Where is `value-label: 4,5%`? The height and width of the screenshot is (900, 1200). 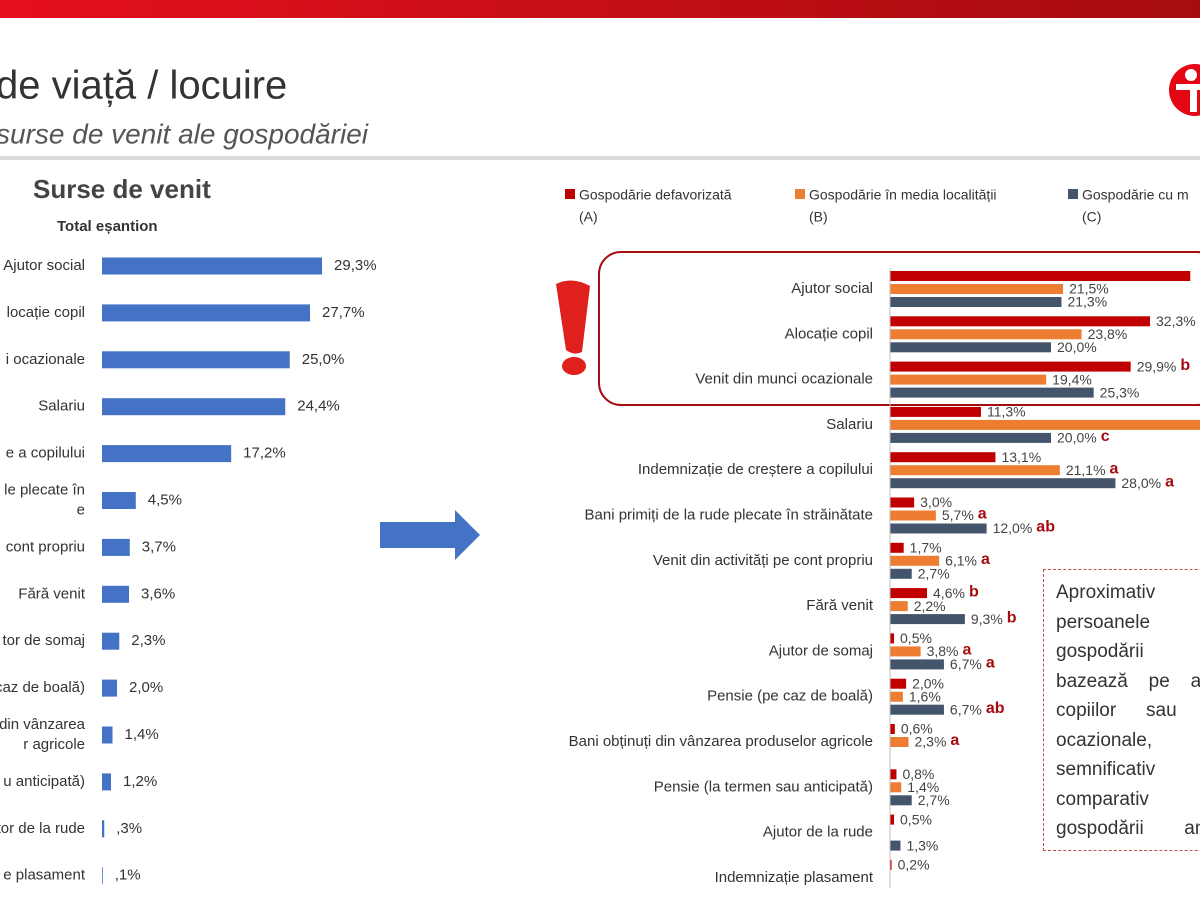 value-label: 4,5% is located at coordinates (165, 499).